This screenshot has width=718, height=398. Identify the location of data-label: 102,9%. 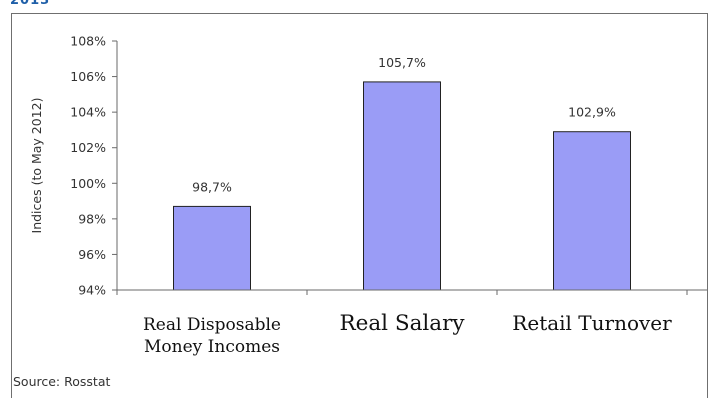
(592, 112).